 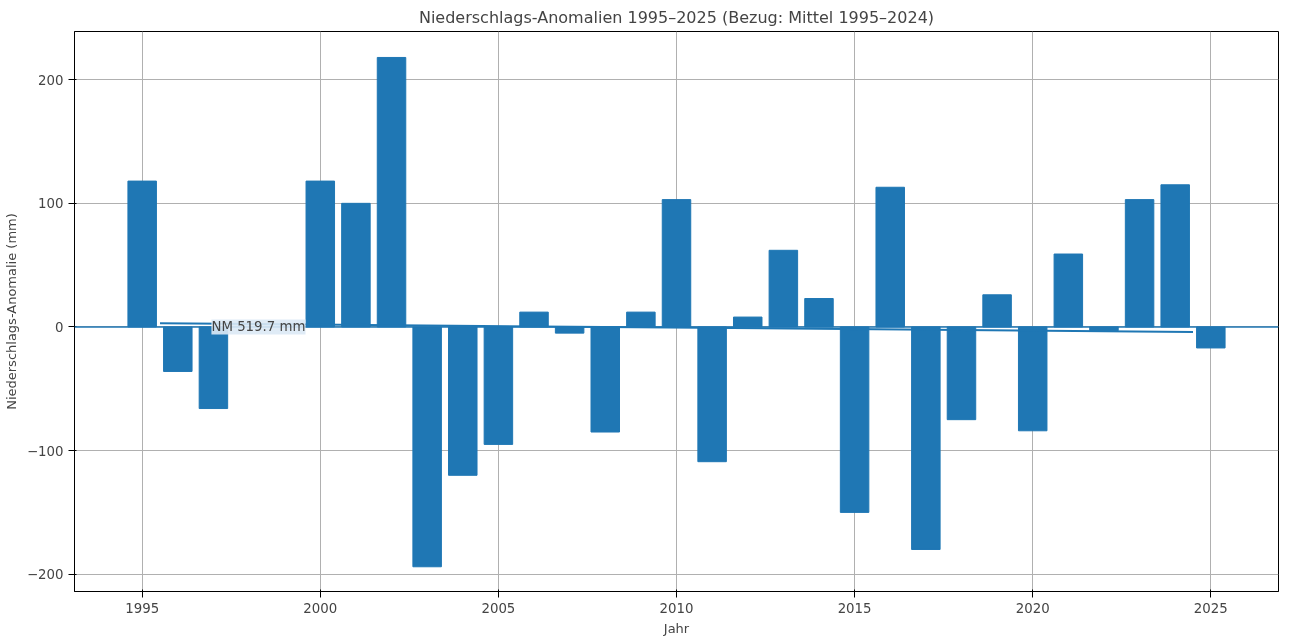 I want to click on y-tick-label: −100, so click(x=45, y=451).